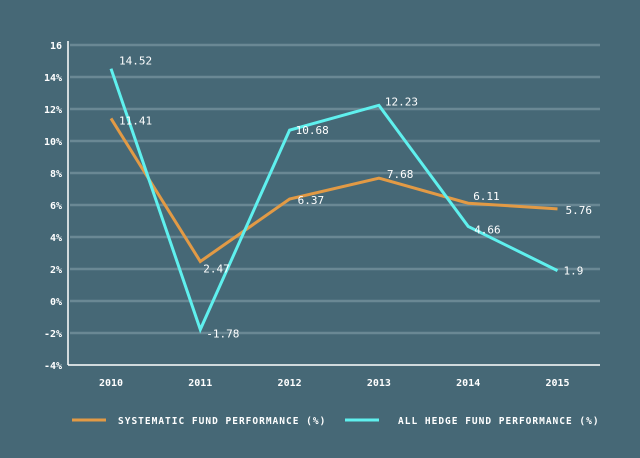 Image resolution: width=640 pixels, height=458 pixels. What do you see at coordinates (311, 200) in the screenshot?
I see `data-label: 6.37` at bounding box center [311, 200].